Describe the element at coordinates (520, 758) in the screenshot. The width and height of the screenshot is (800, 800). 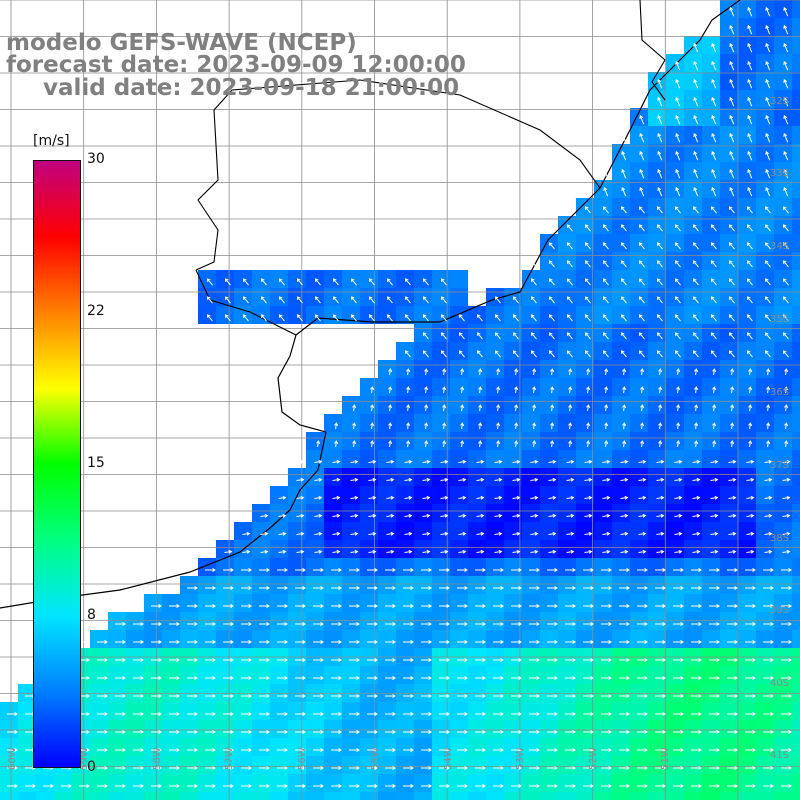
I see `lon-label-53W: 53W` at that location.